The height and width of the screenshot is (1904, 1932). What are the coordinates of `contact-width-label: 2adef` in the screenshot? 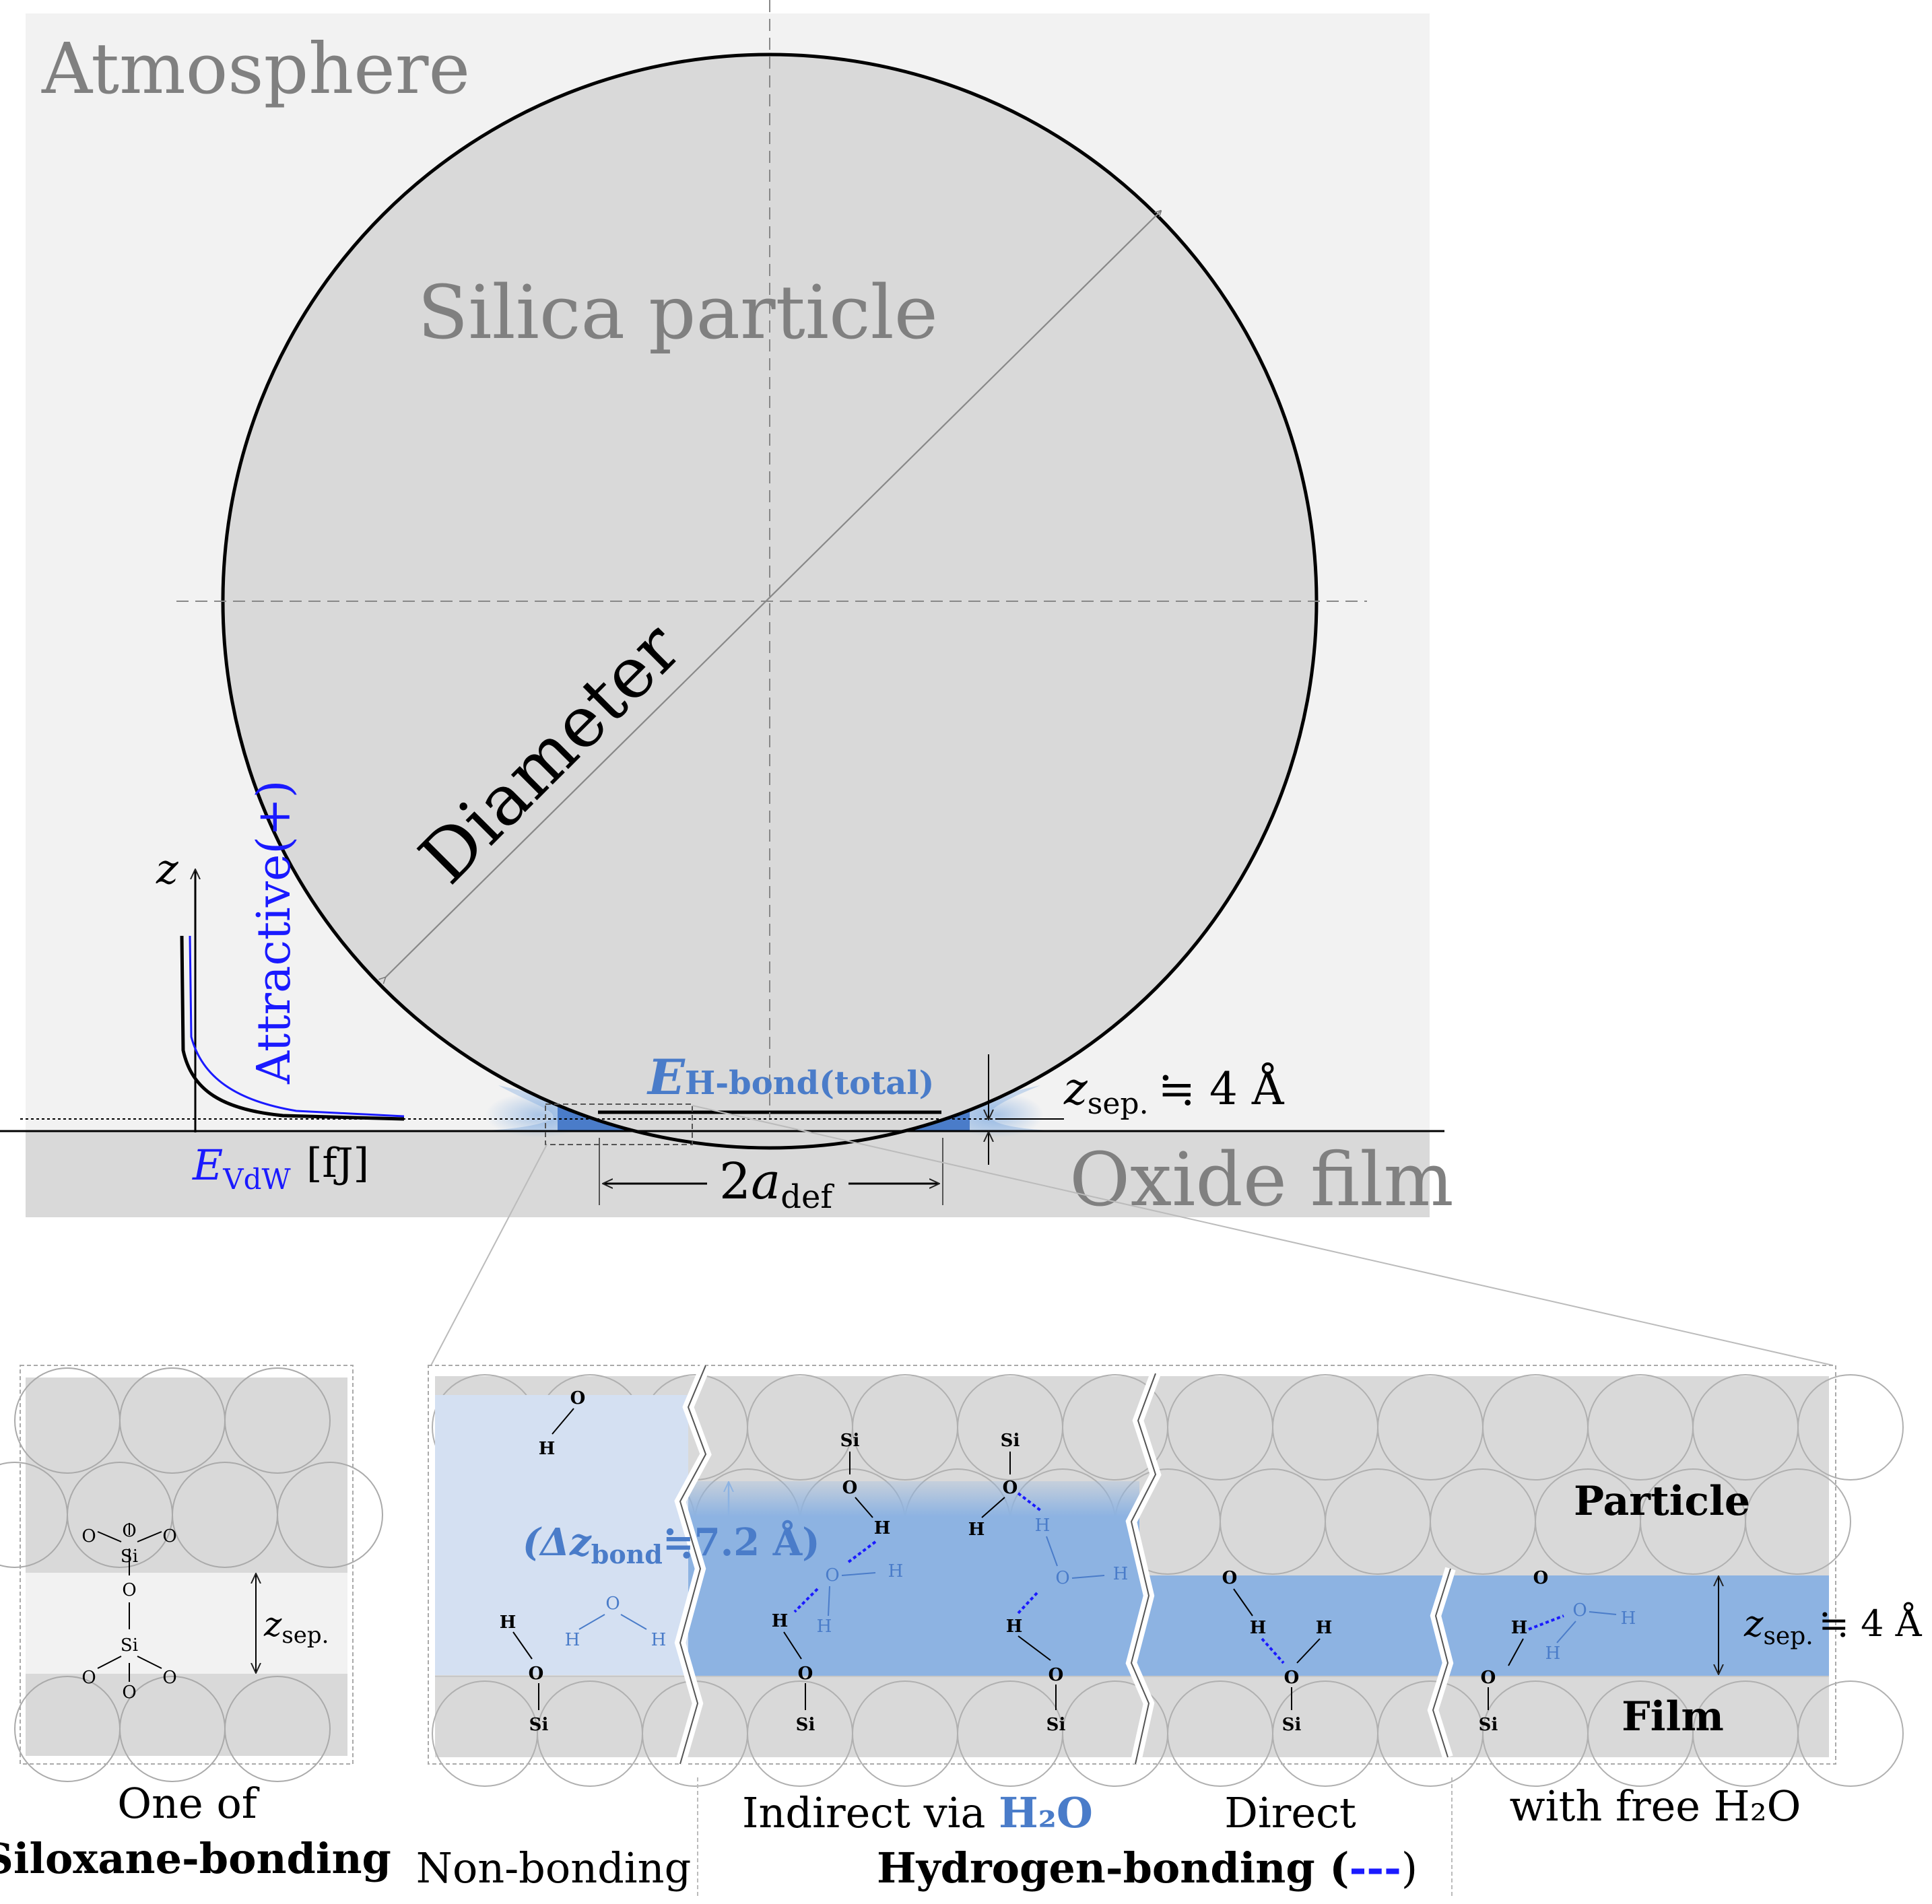 It's located at (777, 1184).